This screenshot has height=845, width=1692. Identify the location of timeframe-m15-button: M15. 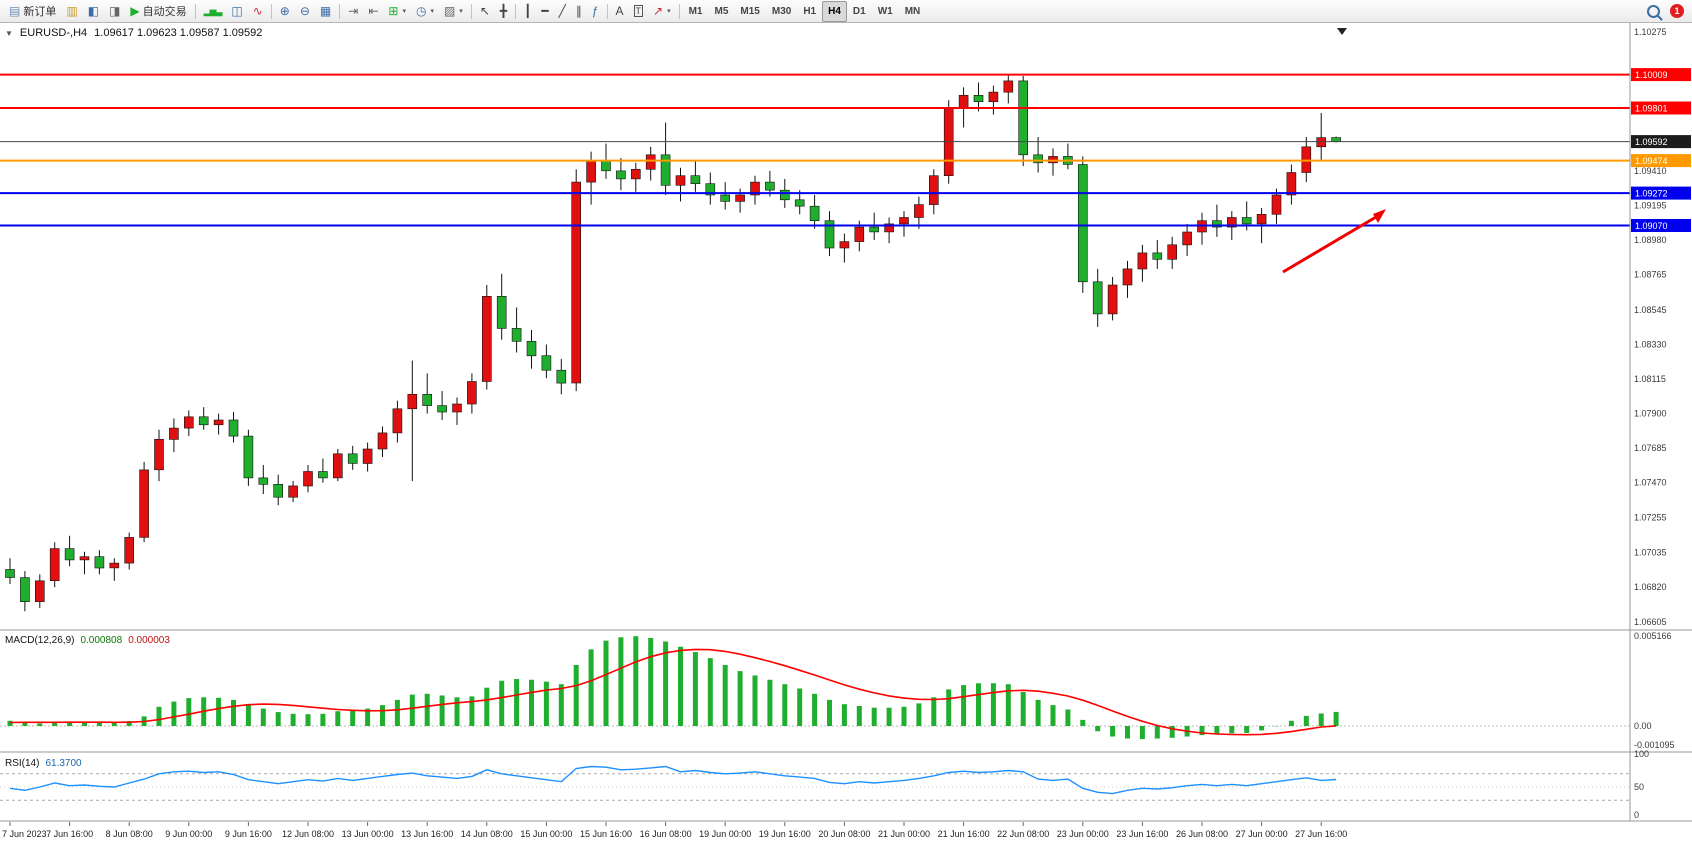
(750, 11).